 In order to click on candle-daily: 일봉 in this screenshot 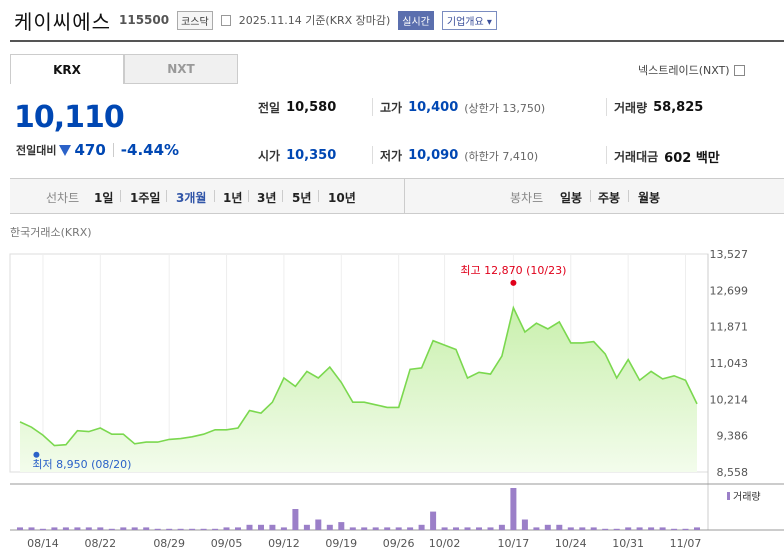, I will do `click(571, 198)`.